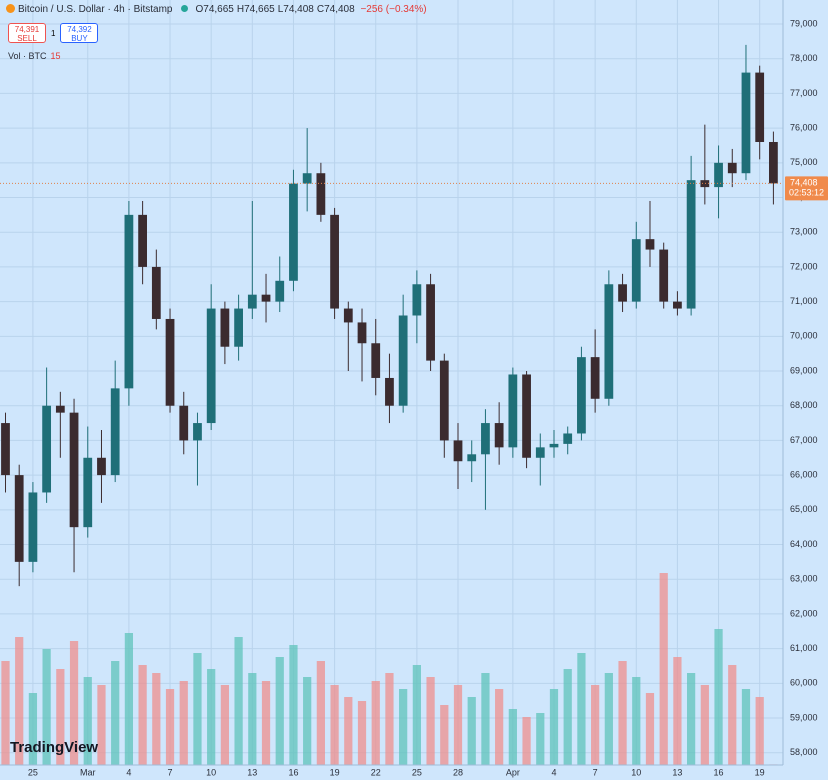 The height and width of the screenshot is (780, 828). What do you see at coordinates (27, 29) in the screenshot?
I see `sell-price: 74,391` at bounding box center [27, 29].